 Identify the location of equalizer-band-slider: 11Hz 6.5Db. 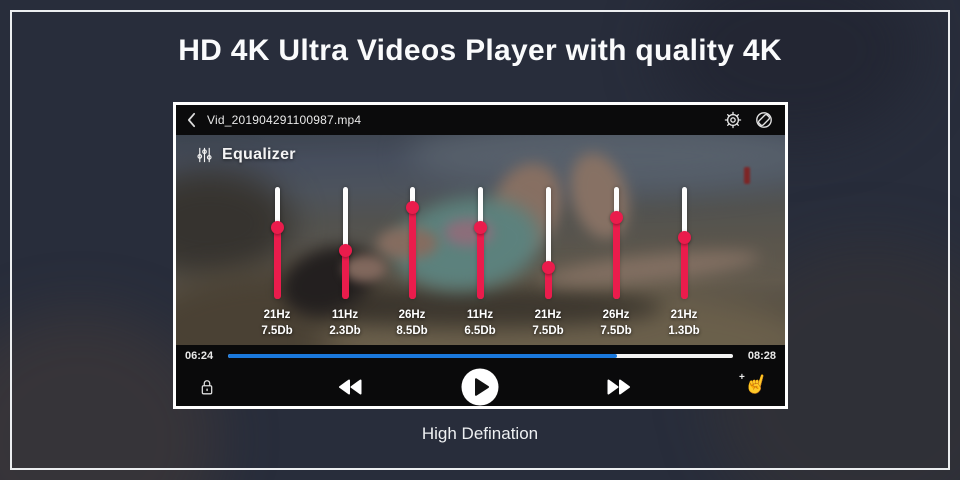
(480, 266).